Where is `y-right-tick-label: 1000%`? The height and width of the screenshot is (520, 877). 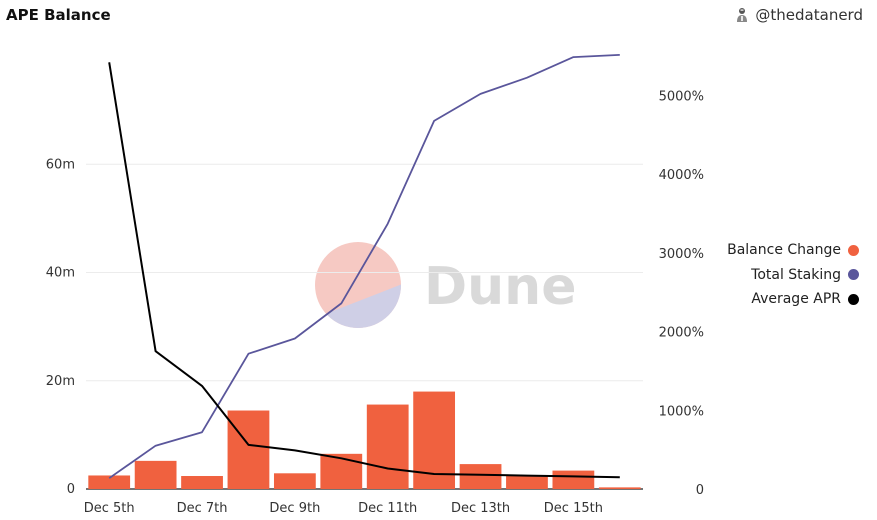
y-right-tick-label: 1000% is located at coordinates (681, 411).